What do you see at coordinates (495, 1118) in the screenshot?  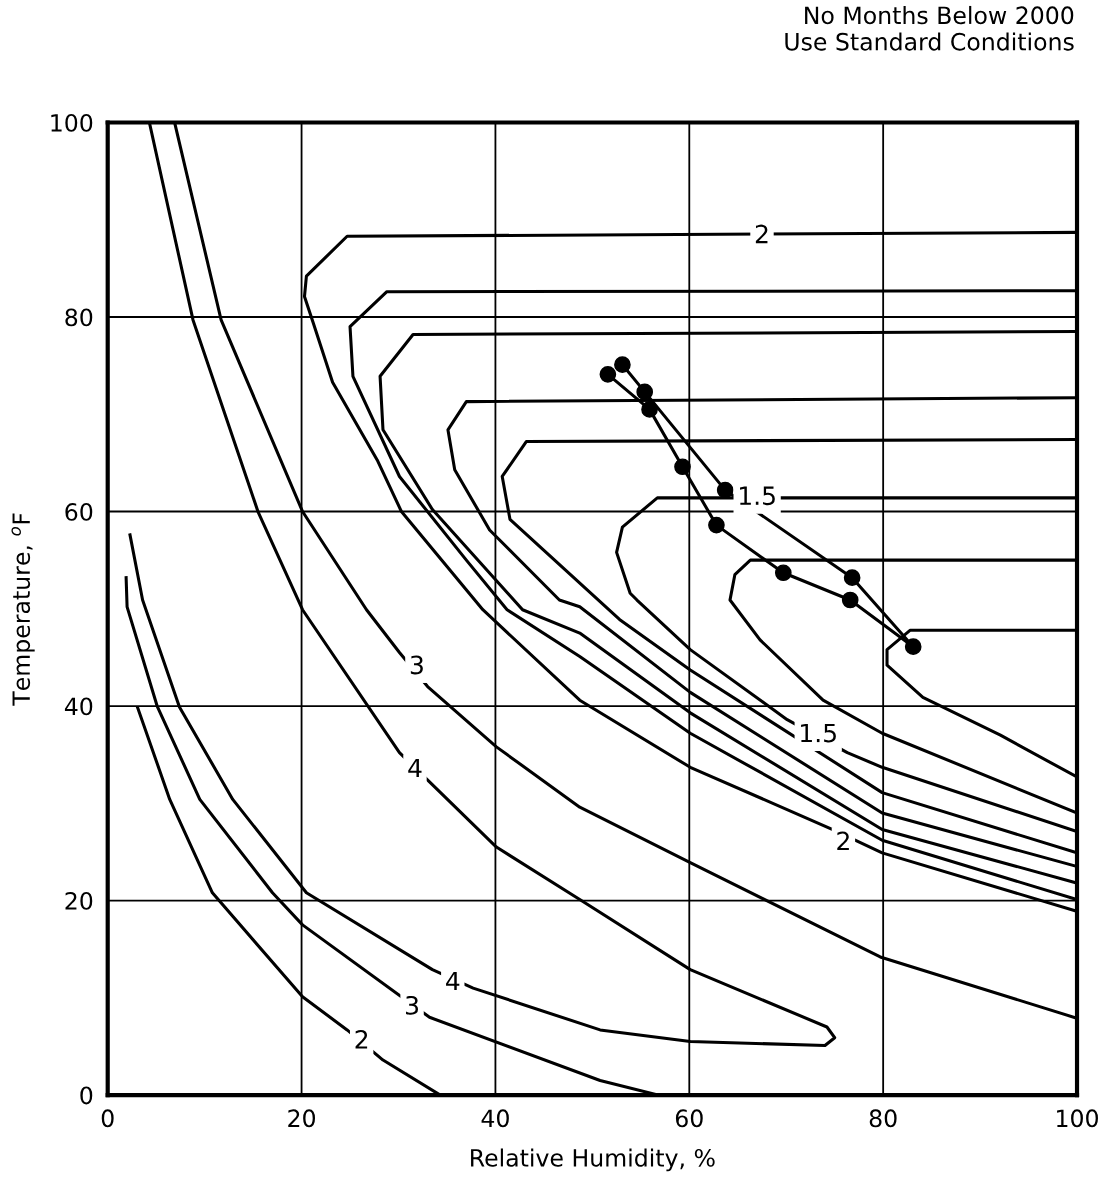 I see `x-tick-label: 40` at bounding box center [495, 1118].